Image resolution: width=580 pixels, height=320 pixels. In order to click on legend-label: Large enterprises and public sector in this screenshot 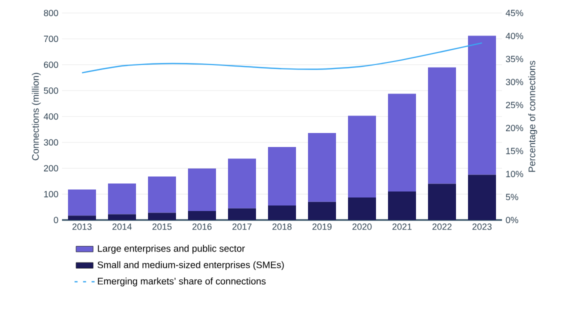, I will do `click(171, 249)`.